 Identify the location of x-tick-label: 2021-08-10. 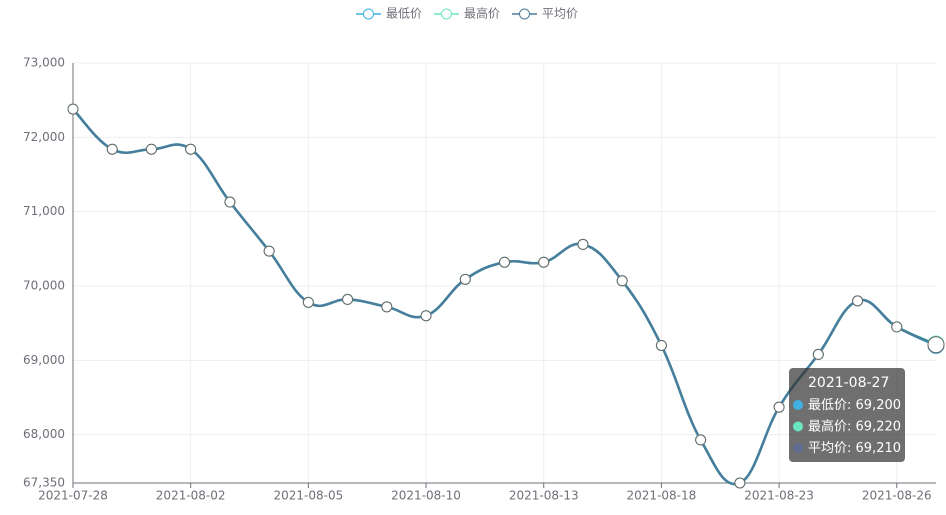
(426, 496).